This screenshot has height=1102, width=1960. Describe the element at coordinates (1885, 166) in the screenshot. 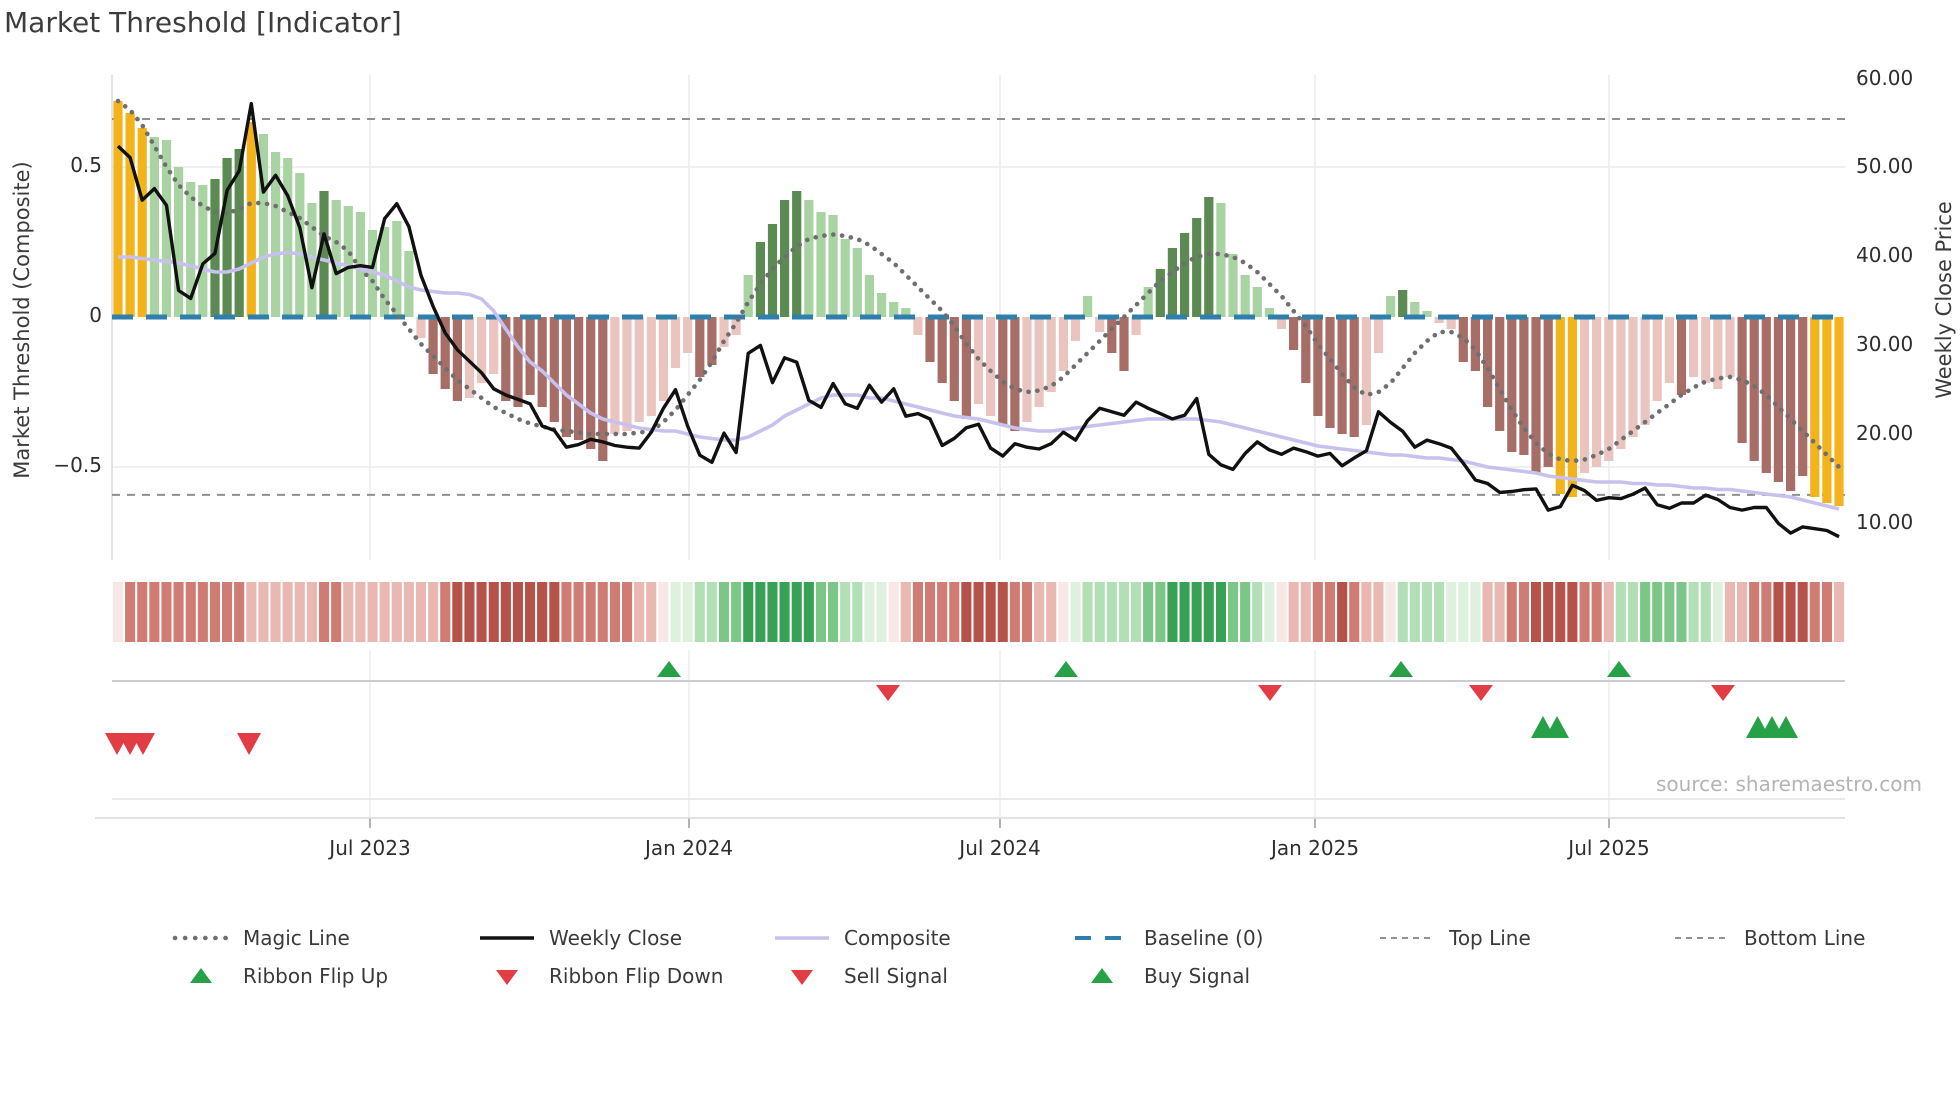

I see `right-tick-label: 50.00` at that location.